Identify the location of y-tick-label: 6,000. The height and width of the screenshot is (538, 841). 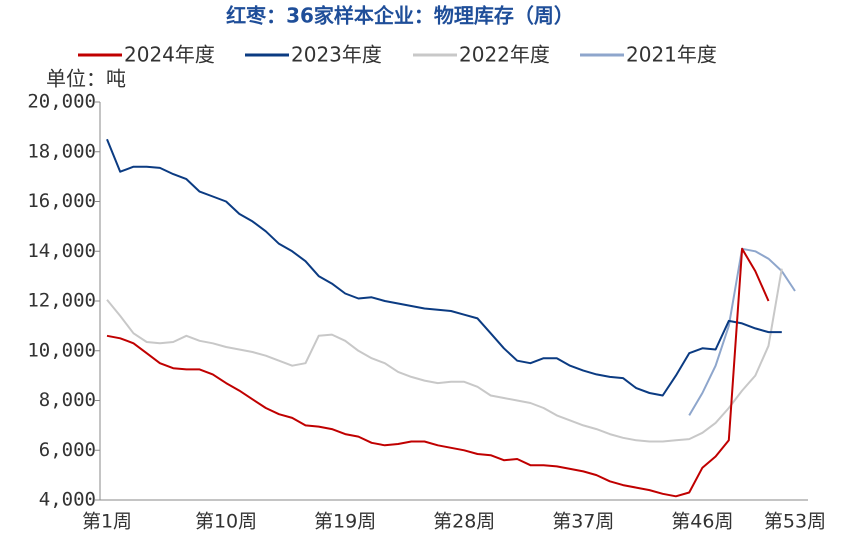
(67, 450).